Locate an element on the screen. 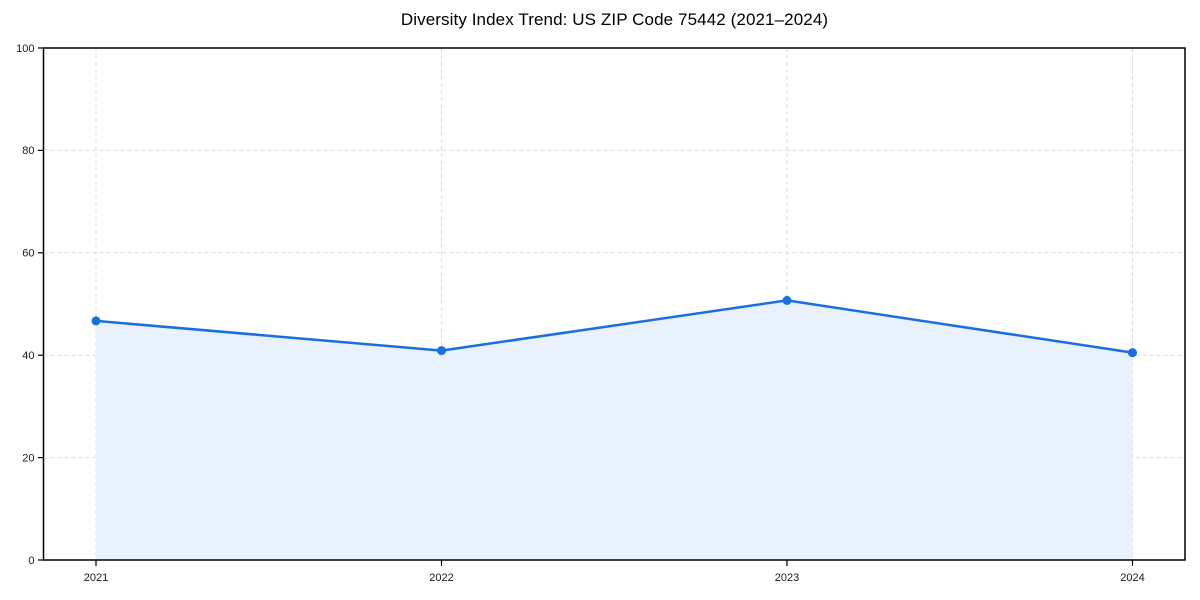 The image size is (1200, 600). y-tick-label: 20 is located at coordinates (28, 458).